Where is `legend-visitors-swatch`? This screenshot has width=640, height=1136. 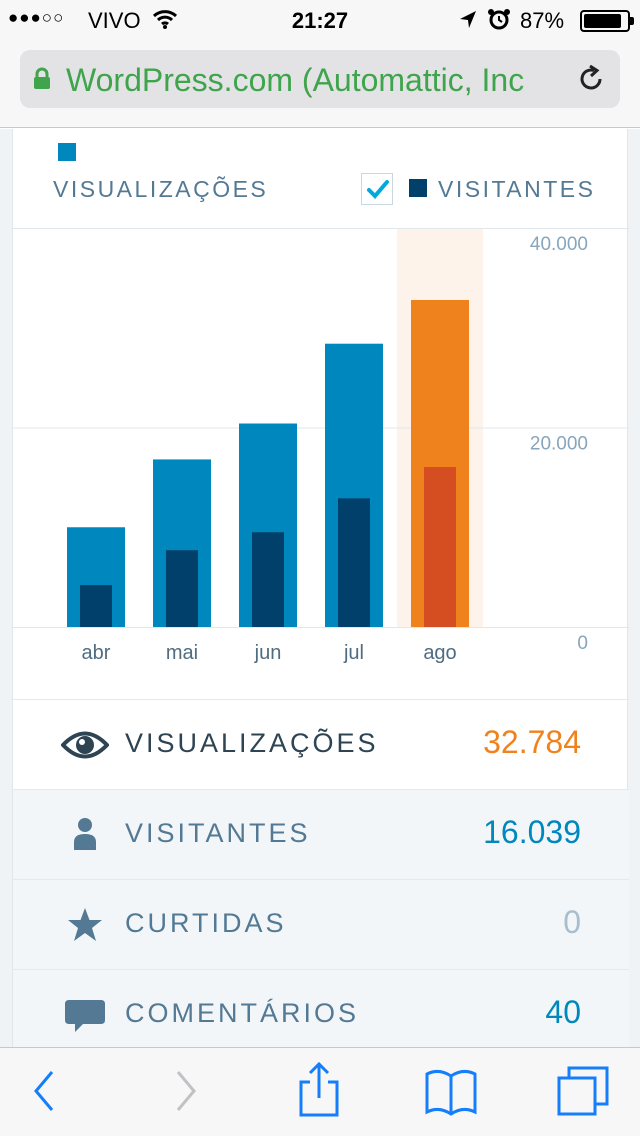 legend-visitors-swatch is located at coordinates (418, 188).